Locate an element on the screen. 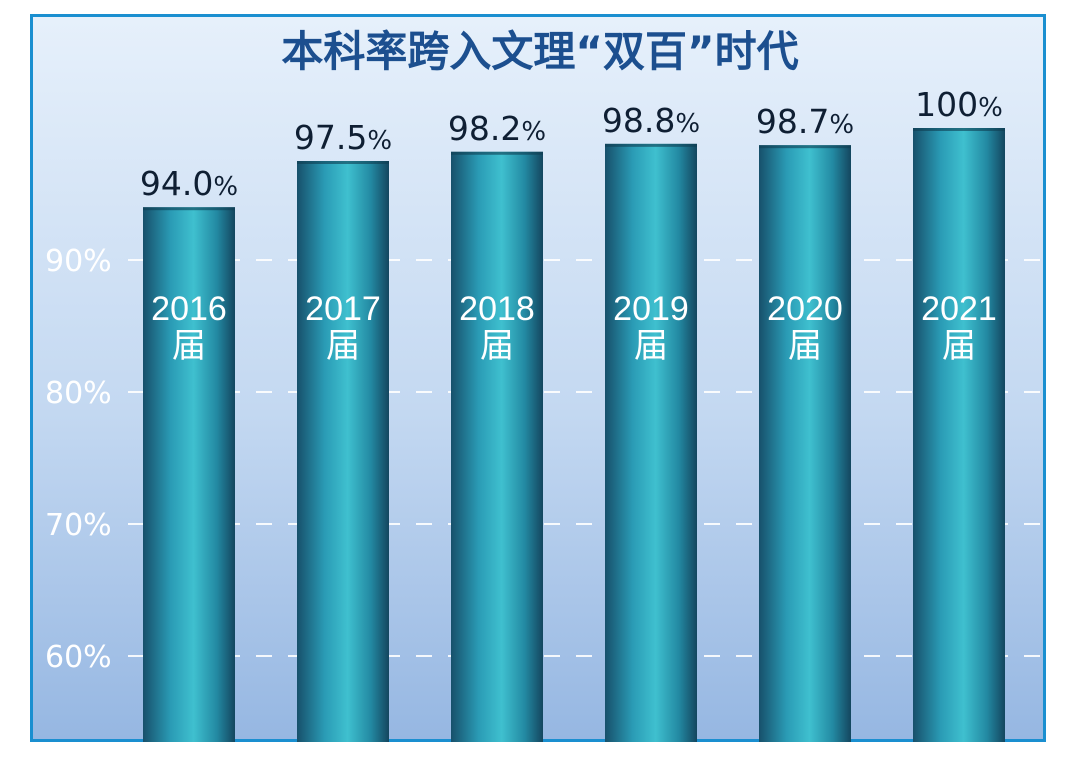  y-tick-label: 70% is located at coordinates (78, 525).